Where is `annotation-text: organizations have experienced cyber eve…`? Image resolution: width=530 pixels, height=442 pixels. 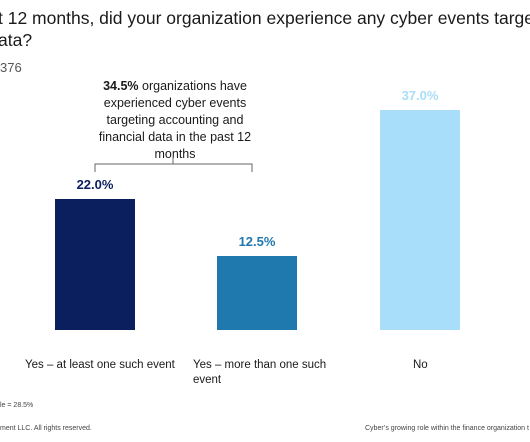
annotation-text: organizations have experienced cyber eve… is located at coordinates (175, 120).